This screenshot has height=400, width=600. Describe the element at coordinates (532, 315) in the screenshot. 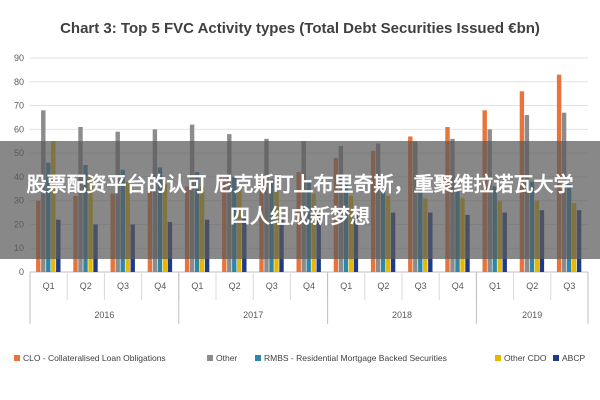

I see `year-label: 2019` at that location.